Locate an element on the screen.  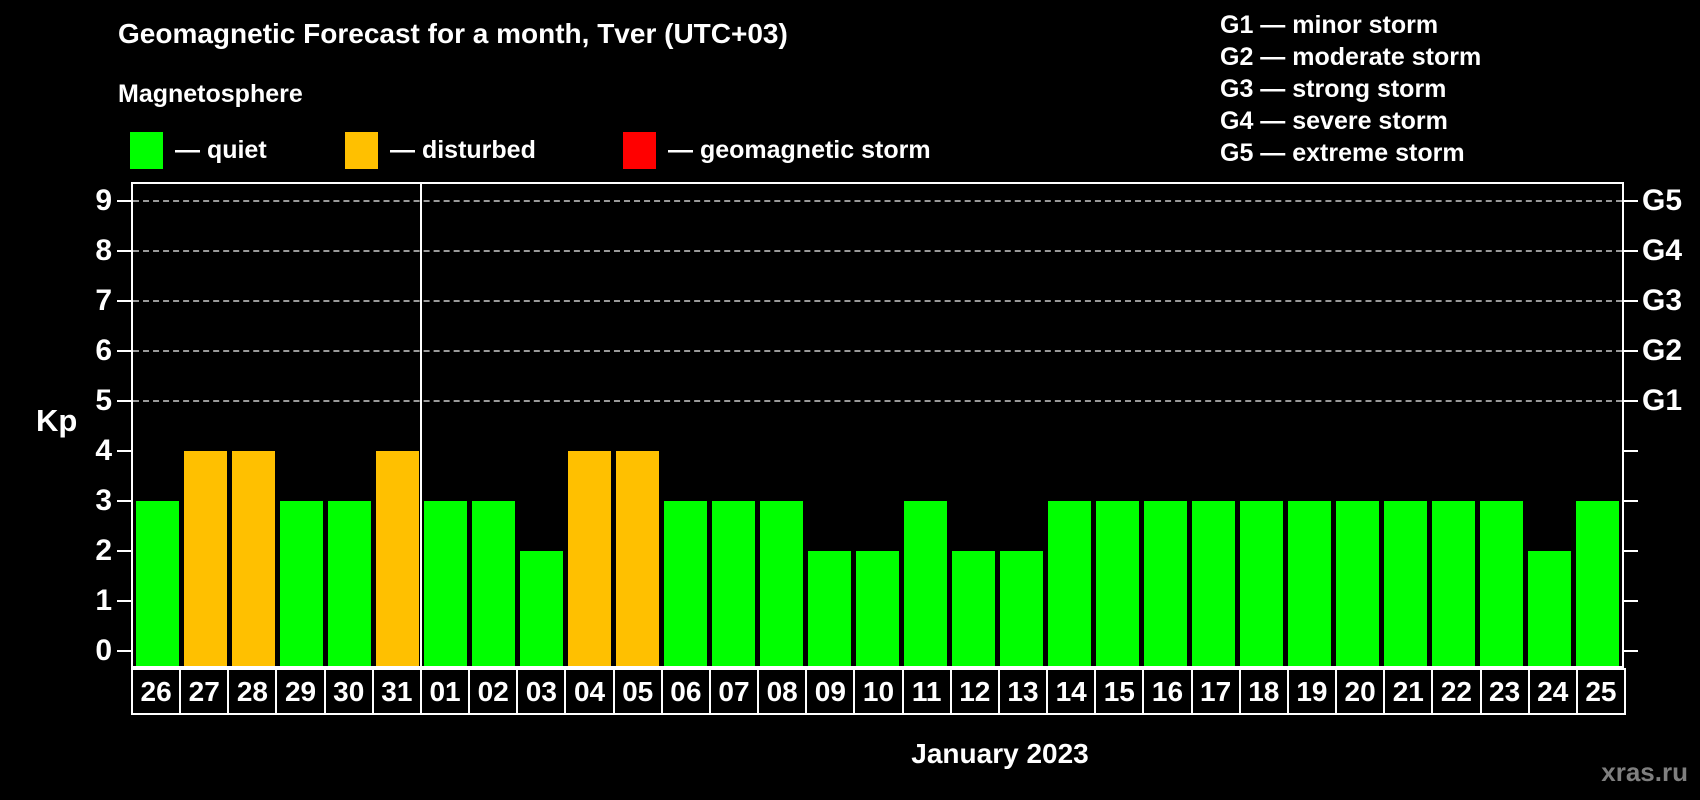
legend-label: — geomagnetic storm is located at coordinates (799, 149).